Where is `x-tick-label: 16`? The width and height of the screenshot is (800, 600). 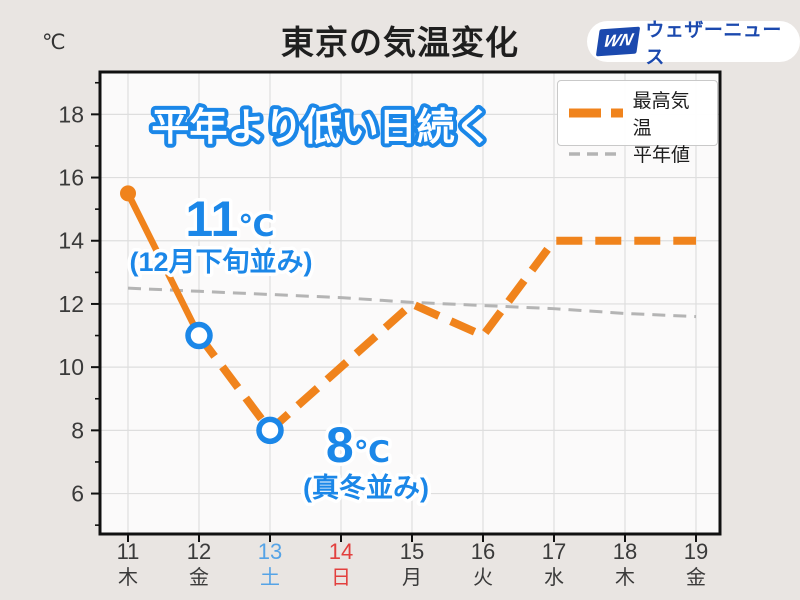 x-tick-label: 16 is located at coordinates (483, 551).